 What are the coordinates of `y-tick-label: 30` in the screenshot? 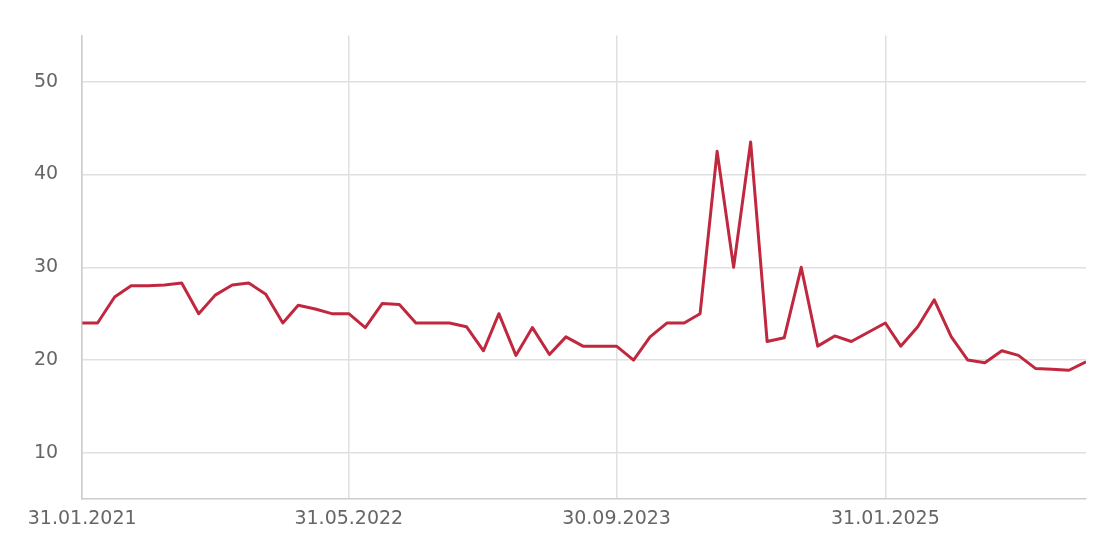 It's located at (46, 265).